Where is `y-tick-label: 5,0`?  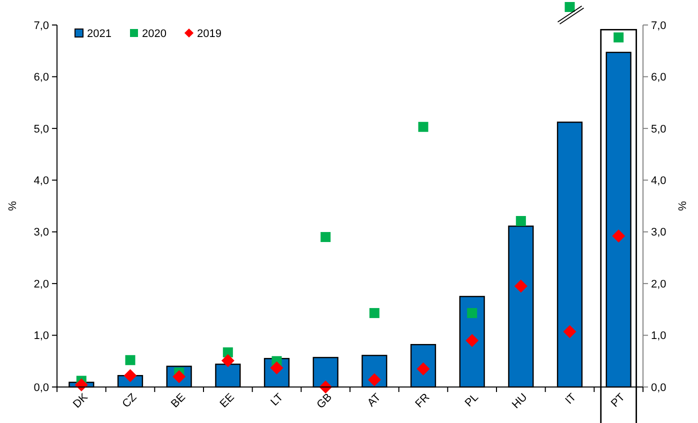 y-tick-label: 5,0 is located at coordinates (41, 129).